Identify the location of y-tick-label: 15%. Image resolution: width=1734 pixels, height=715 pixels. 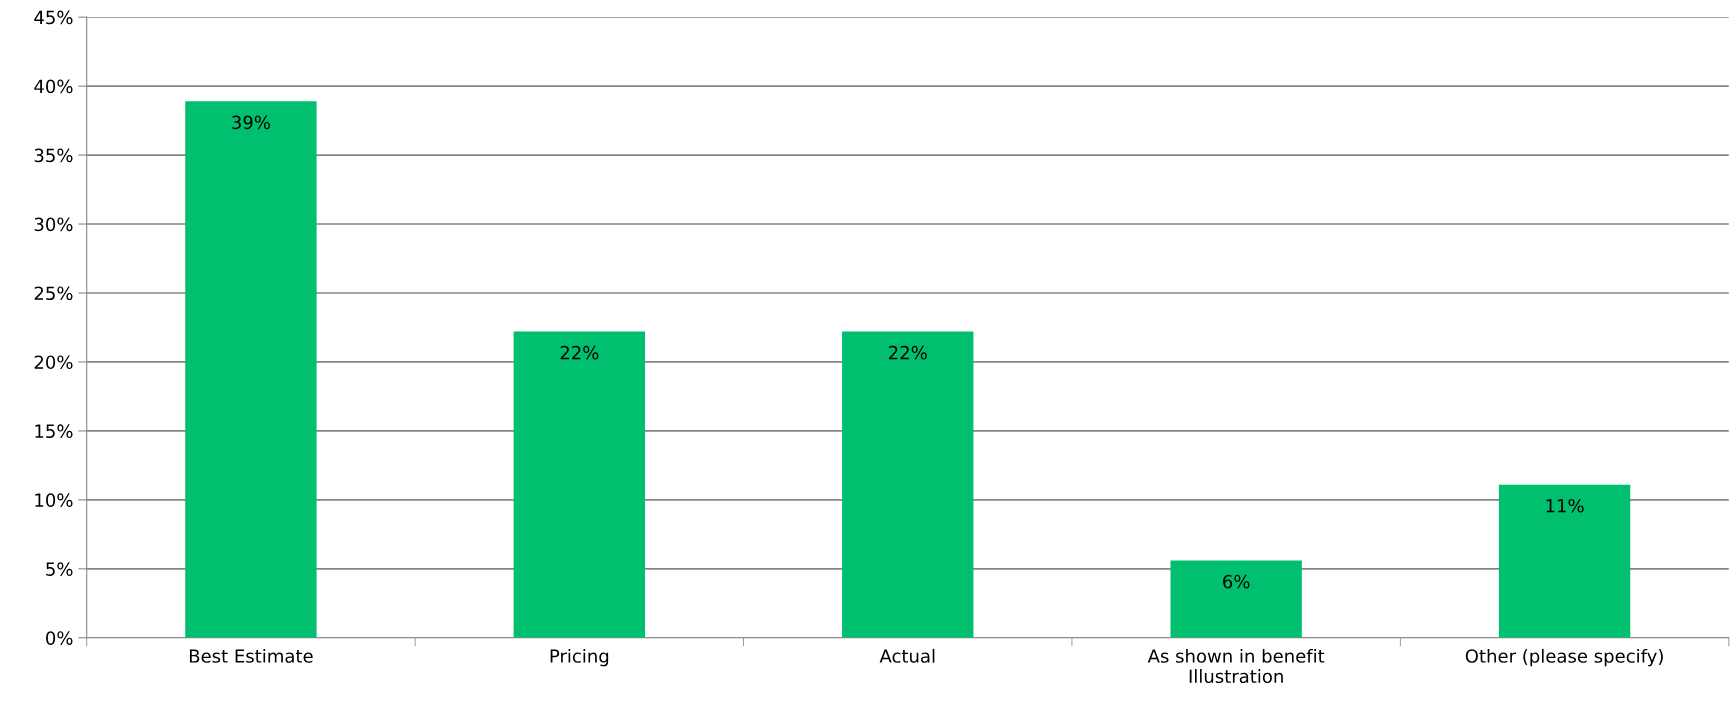
(54, 431).